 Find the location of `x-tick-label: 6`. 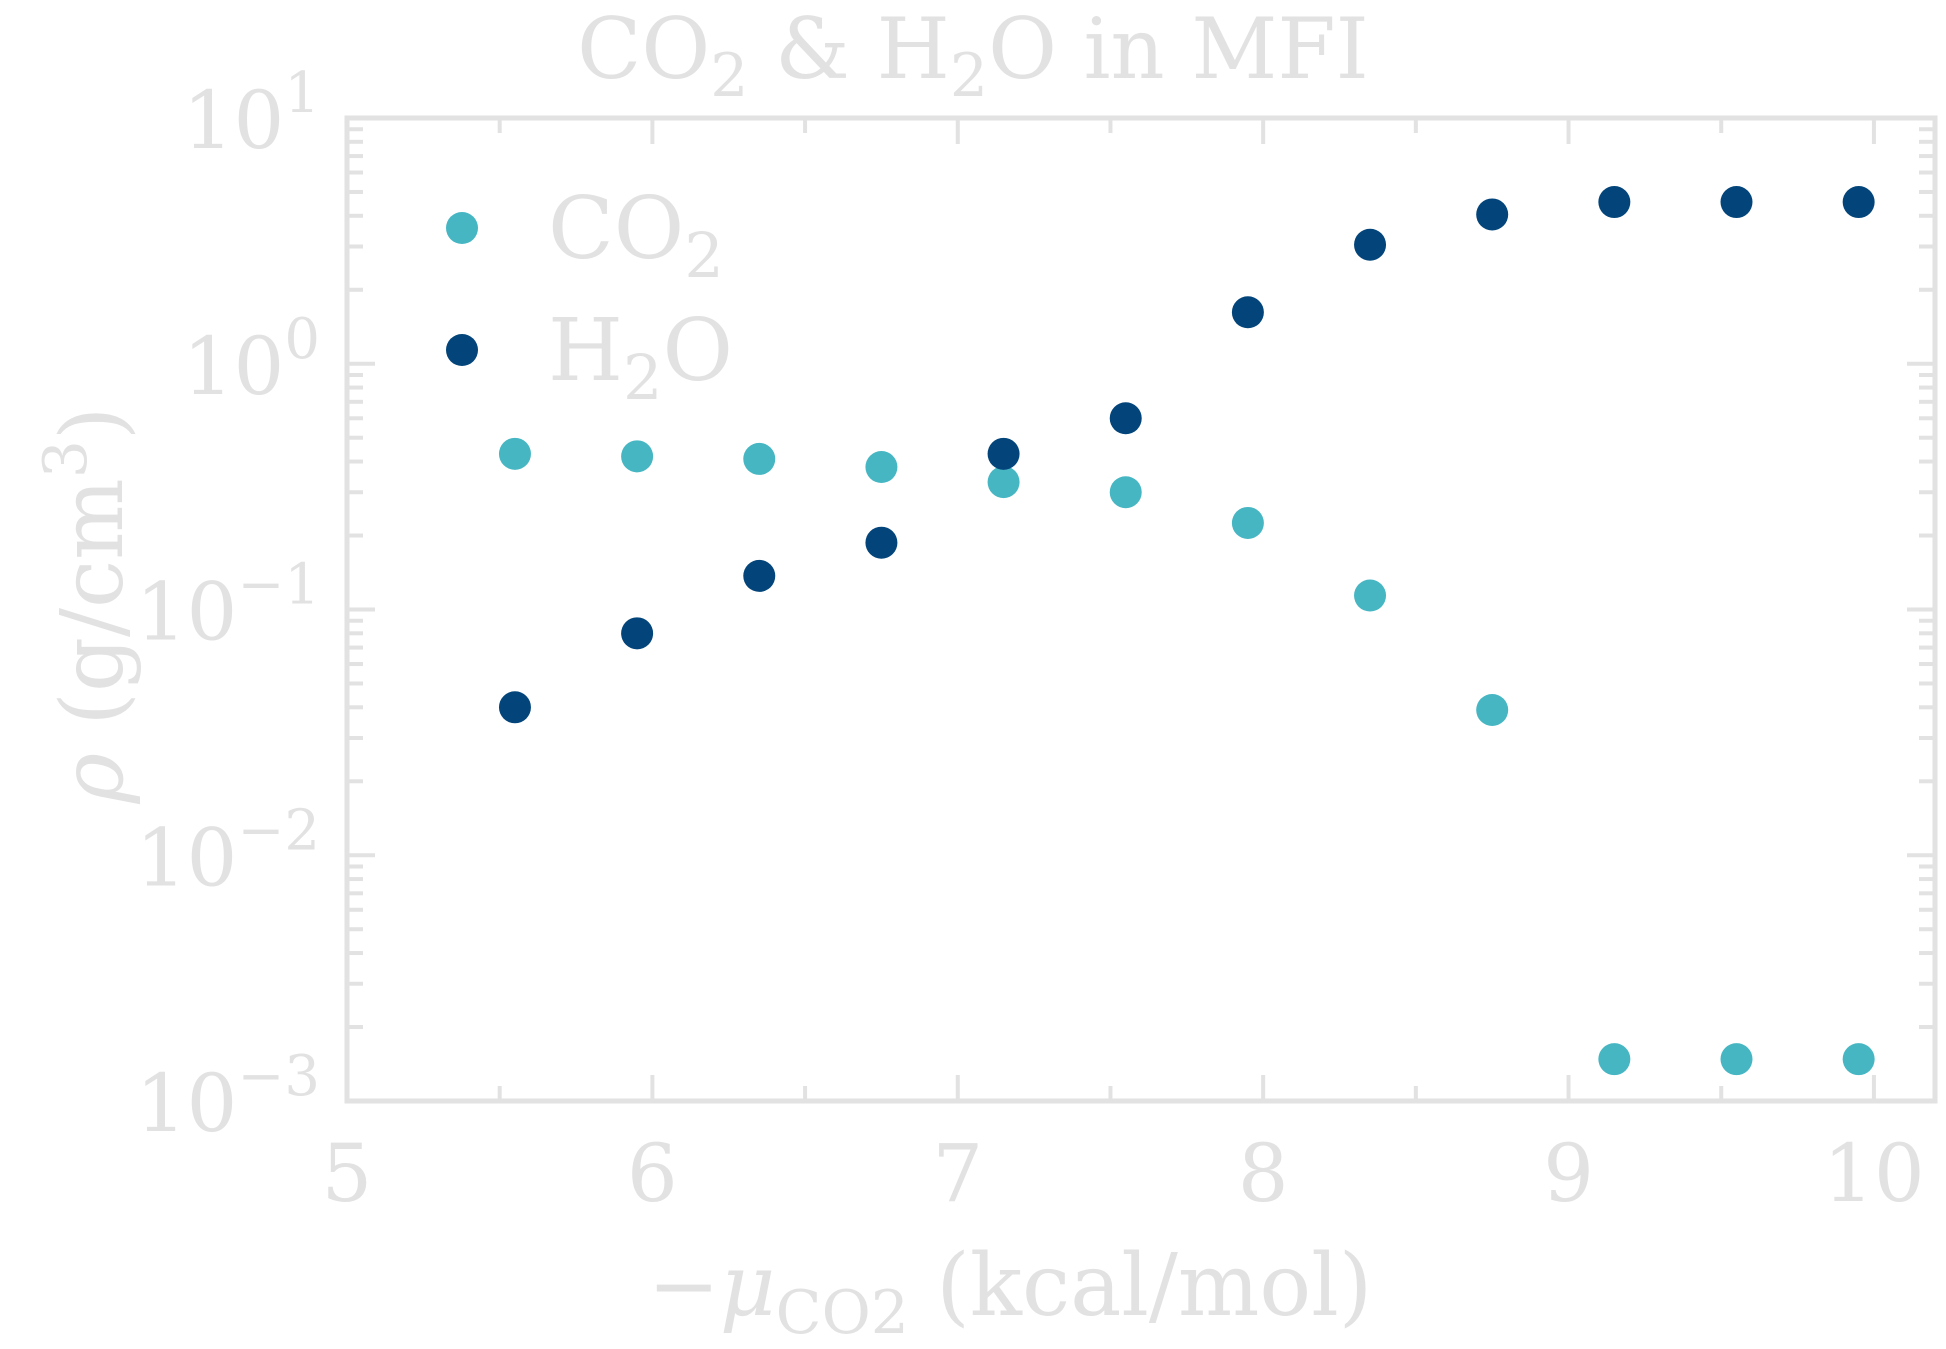

x-tick-label: 6 is located at coordinates (652, 1173).